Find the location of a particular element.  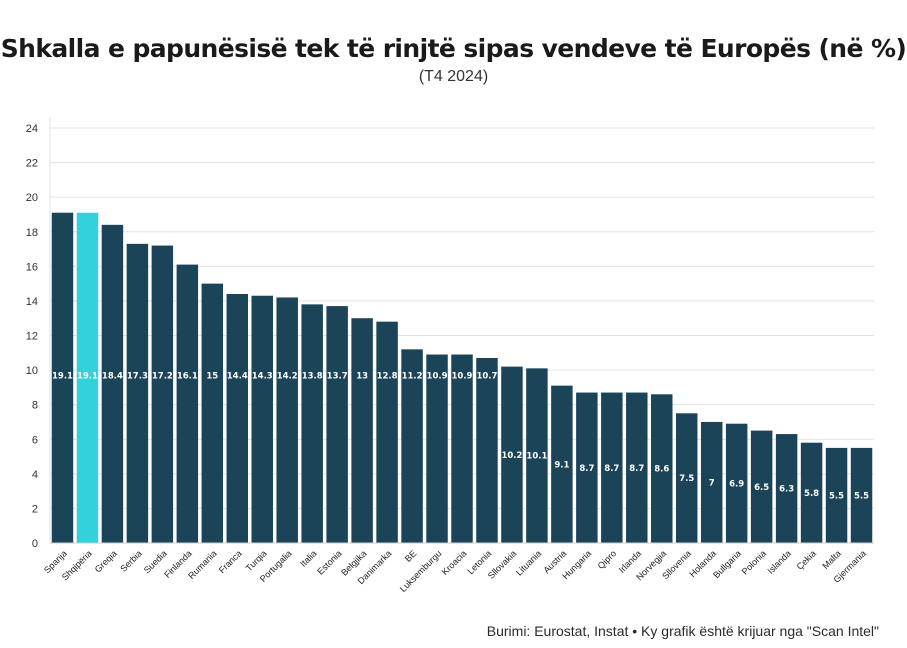

bar-value-label: 13.7 is located at coordinates (337, 376).